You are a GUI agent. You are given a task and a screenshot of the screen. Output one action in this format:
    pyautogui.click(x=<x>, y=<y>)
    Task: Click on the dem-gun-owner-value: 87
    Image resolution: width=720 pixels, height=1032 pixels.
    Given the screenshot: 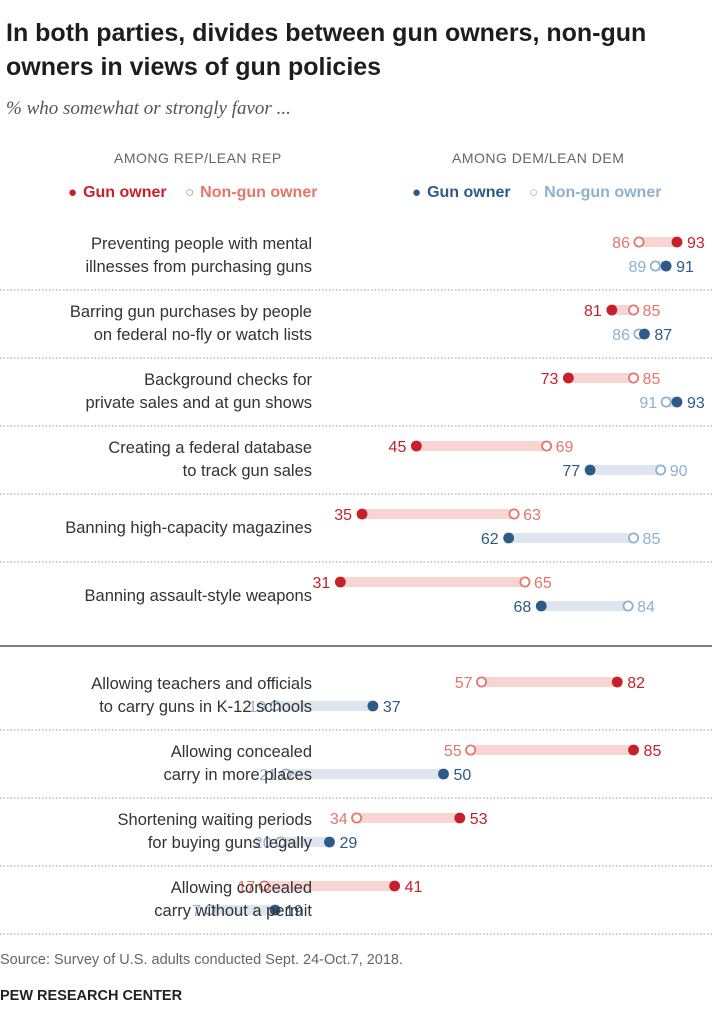 What is the action you would take?
    pyautogui.click(x=663, y=335)
    